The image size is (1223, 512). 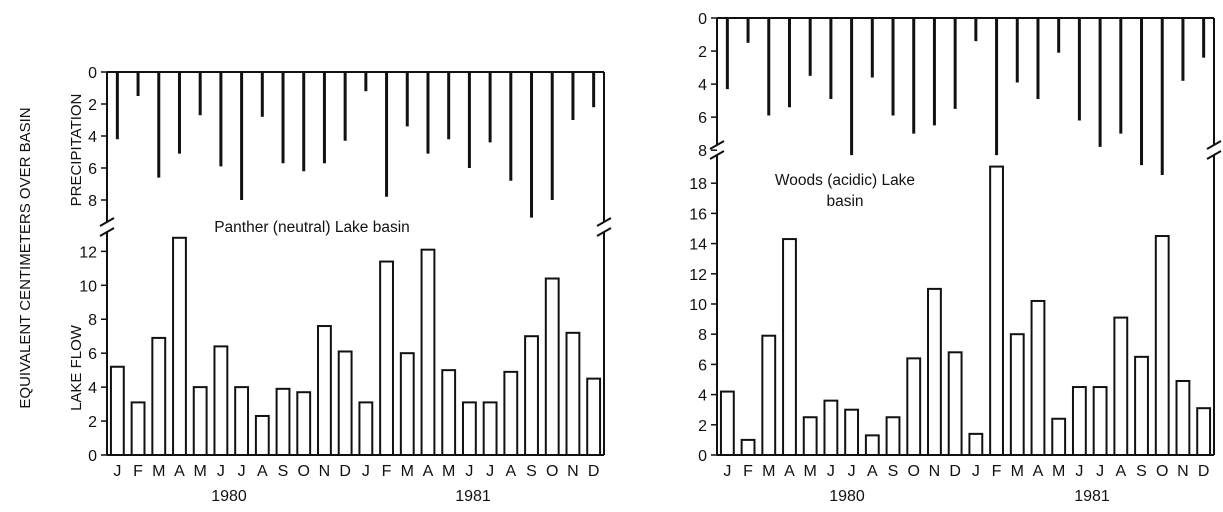 I want to click on flow-tick-label: 6, so click(x=702, y=365).